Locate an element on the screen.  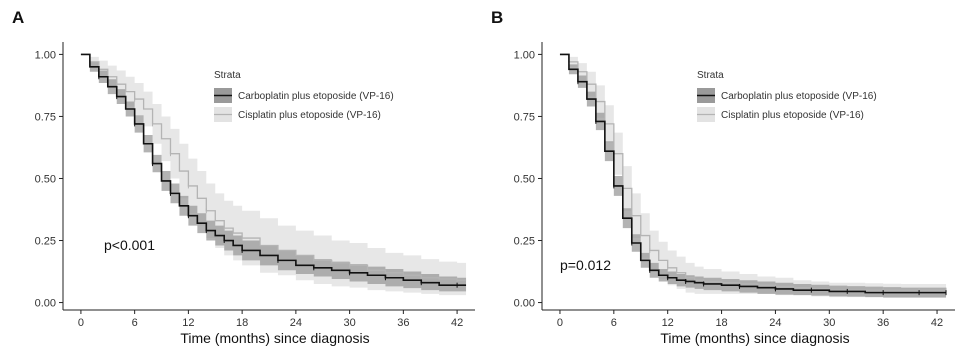
panel-letter-b: B is located at coordinates (497, 17).